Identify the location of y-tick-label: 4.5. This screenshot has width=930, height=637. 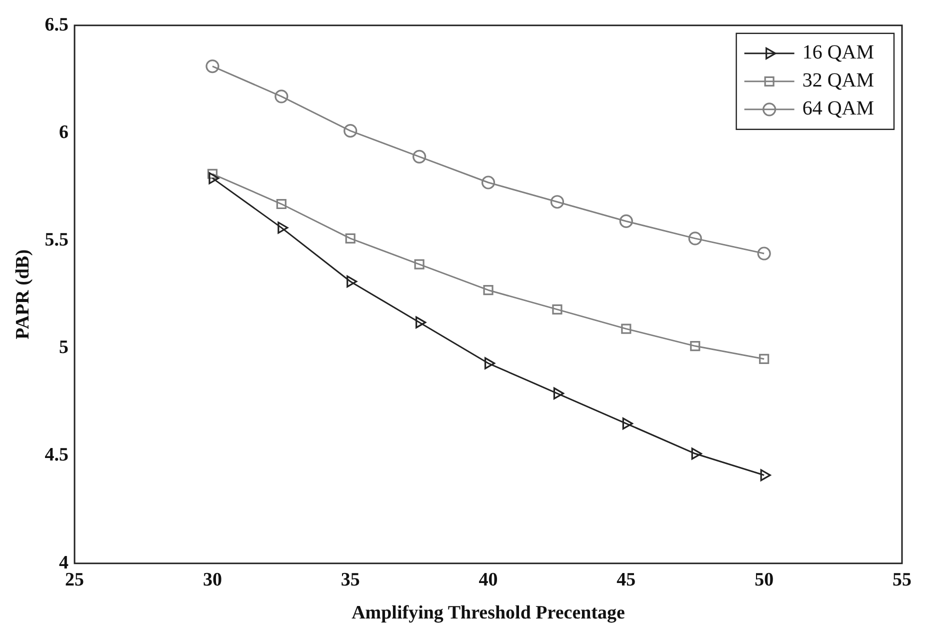
(56, 455).